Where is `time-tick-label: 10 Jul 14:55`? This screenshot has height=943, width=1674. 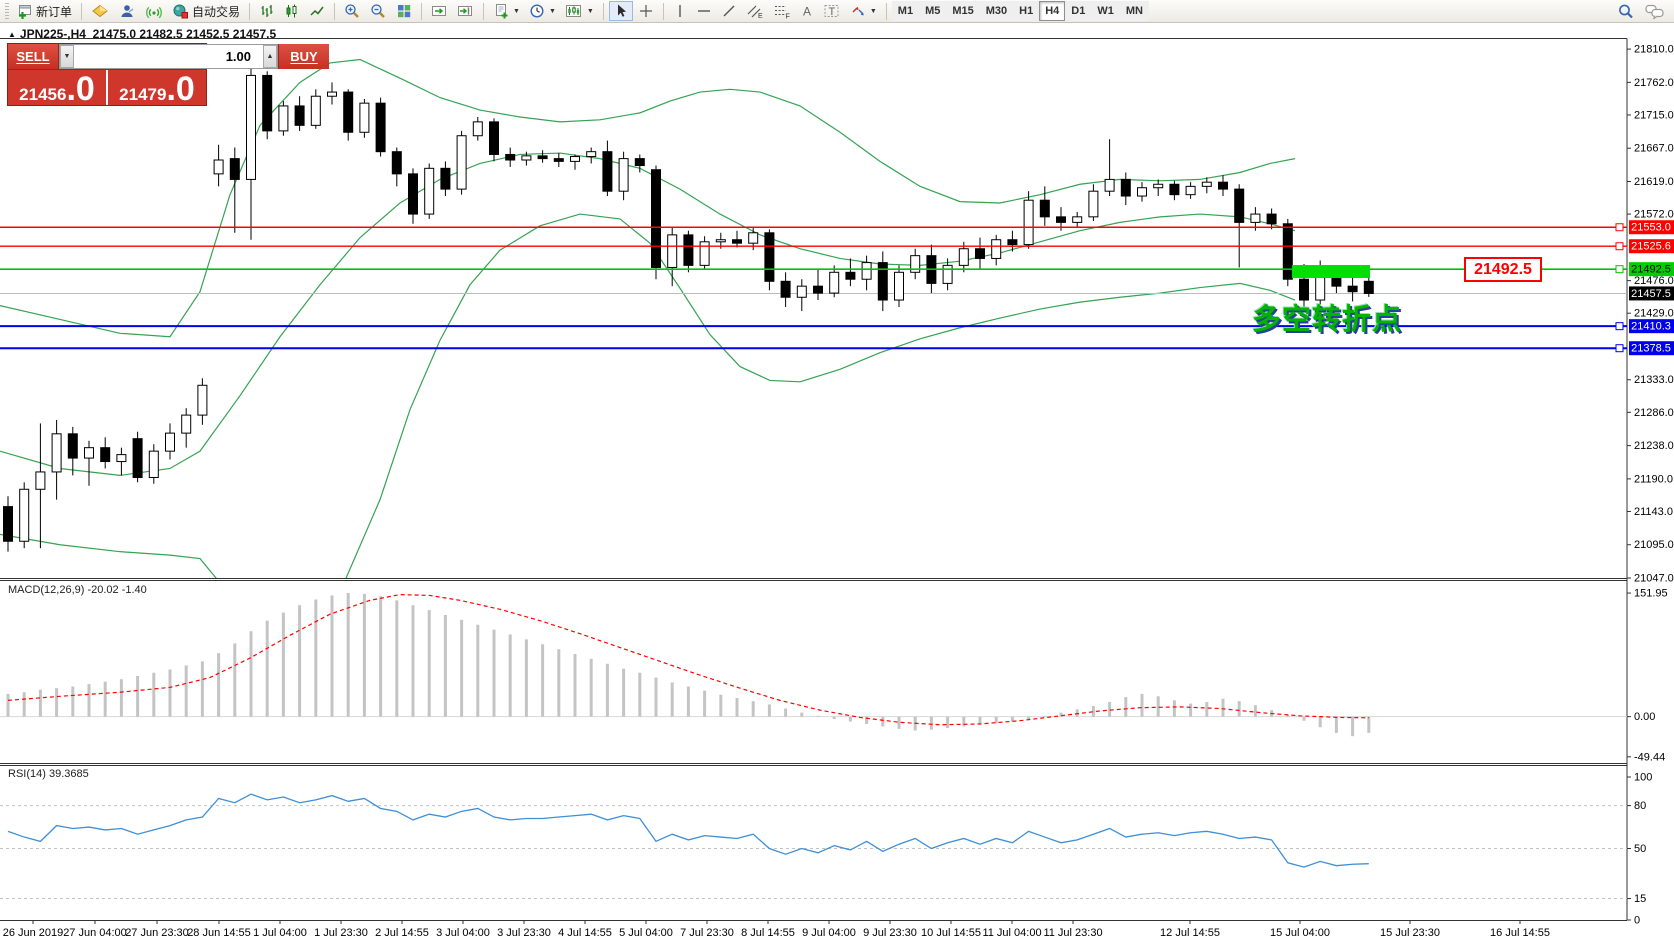
time-tick-label: 10 Jul 14:55 is located at coordinates (951, 933).